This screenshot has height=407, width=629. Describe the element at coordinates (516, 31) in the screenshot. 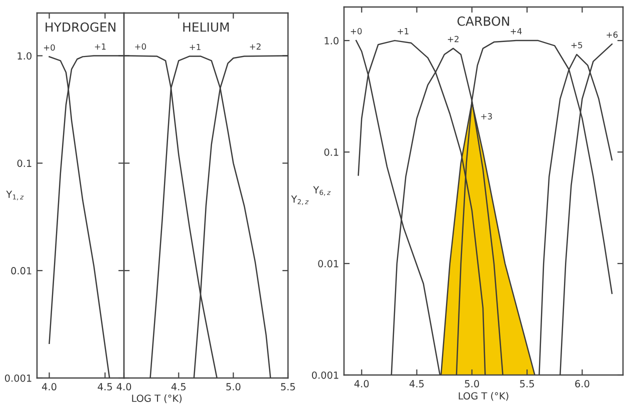

I see `series-label: +4` at that location.